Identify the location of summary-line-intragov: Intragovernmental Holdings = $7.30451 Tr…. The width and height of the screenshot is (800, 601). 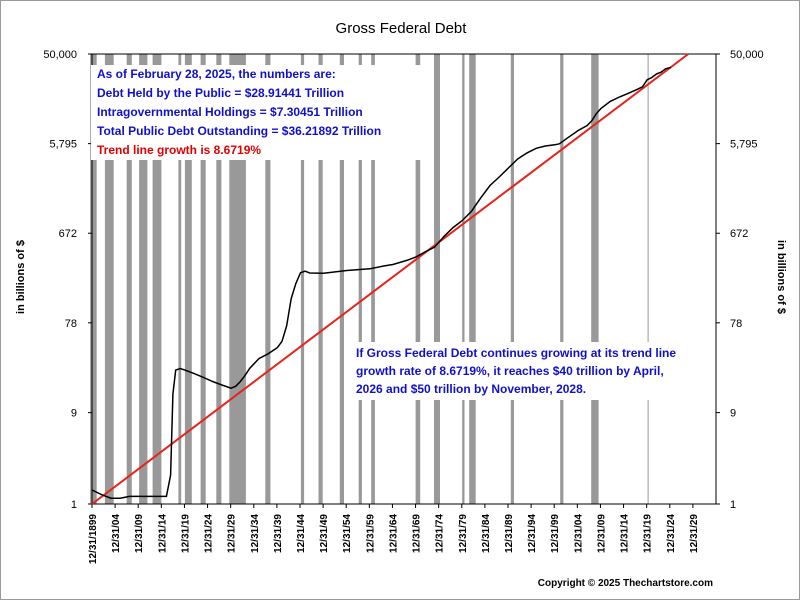
(230, 112).